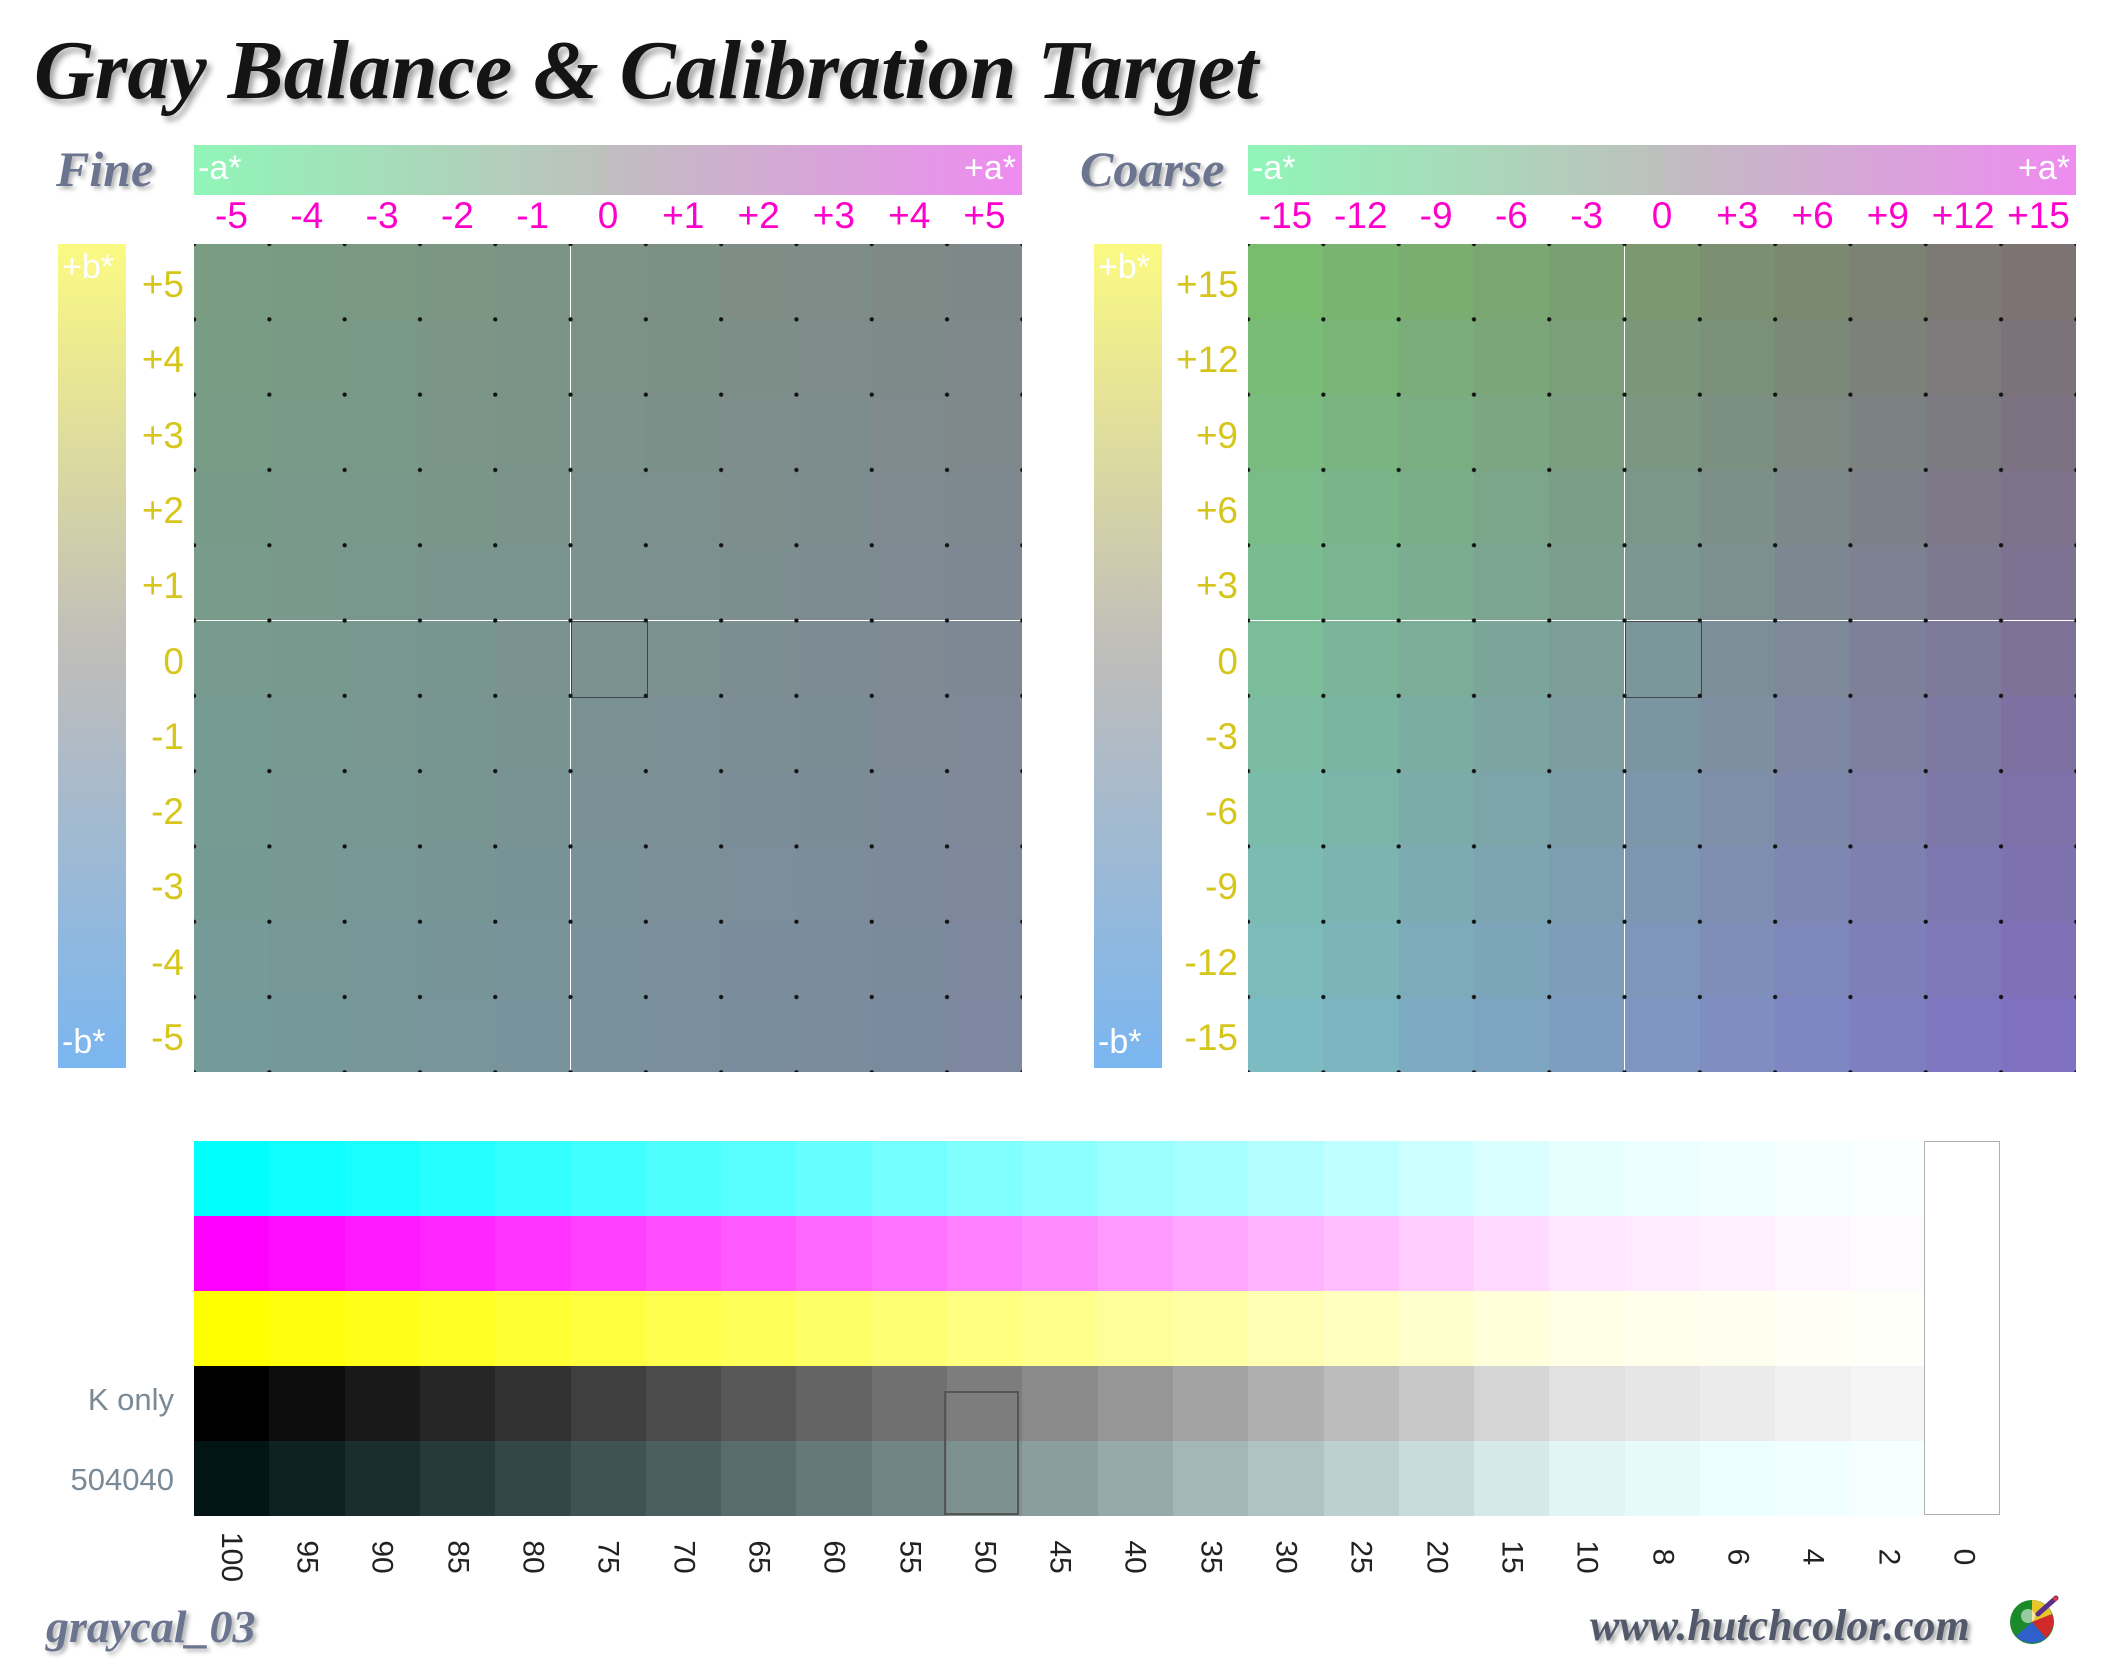 The width and height of the screenshot is (2120, 1670). What do you see at coordinates (1286, 1557) in the screenshot?
I see `ramp-percent-label: 30` at bounding box center [1286, 1557].